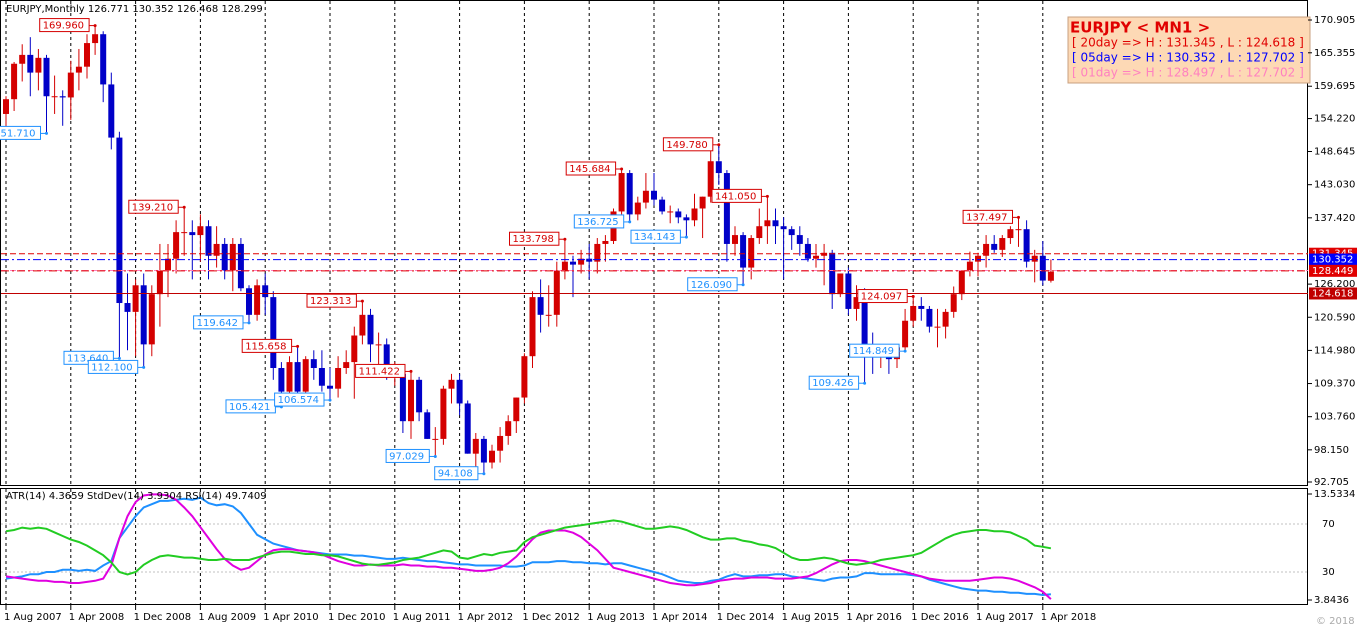 The width and height of the screenshot is (1362, 628). What do you see at coordinates (533, 239) in the screenshot?
I see `annotation-label: 133.798` at bounding box center [533, 239].